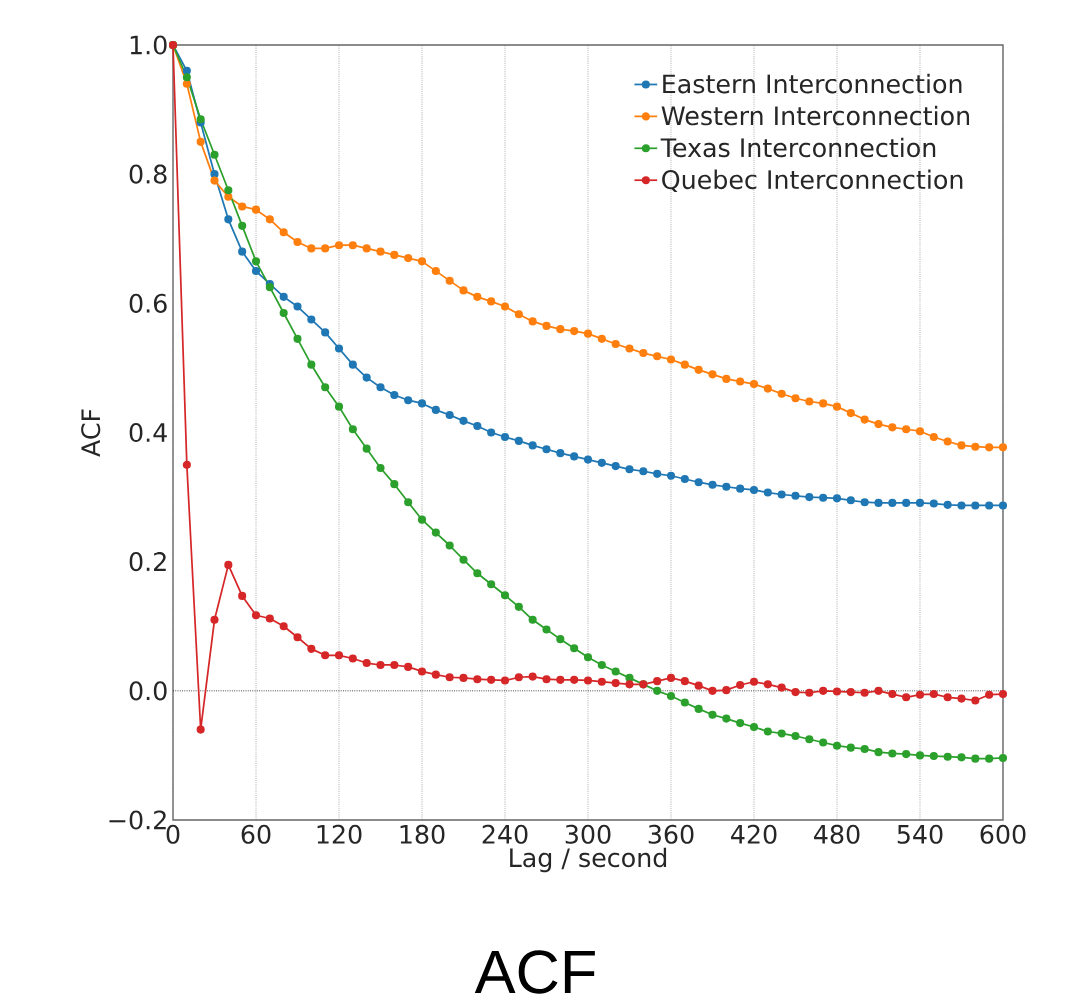 This screenshot has width=1072, height=1004. I want to click on legend-label: Quebec Interconnection, so click(812, 181).